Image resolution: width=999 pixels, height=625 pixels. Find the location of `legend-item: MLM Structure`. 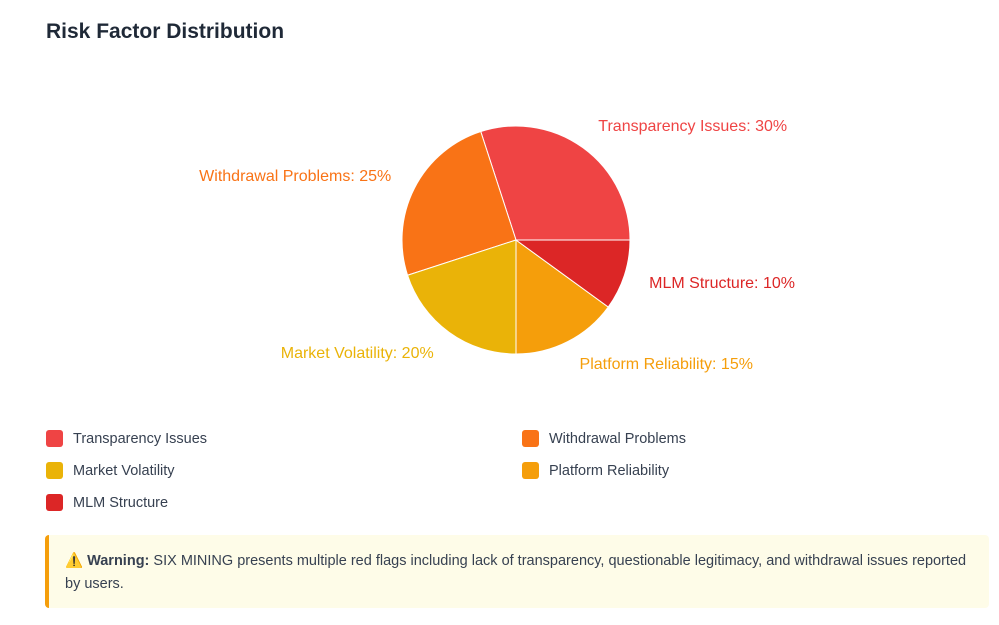

legend-item: MLM Structure is located at coordinates (107, 502).